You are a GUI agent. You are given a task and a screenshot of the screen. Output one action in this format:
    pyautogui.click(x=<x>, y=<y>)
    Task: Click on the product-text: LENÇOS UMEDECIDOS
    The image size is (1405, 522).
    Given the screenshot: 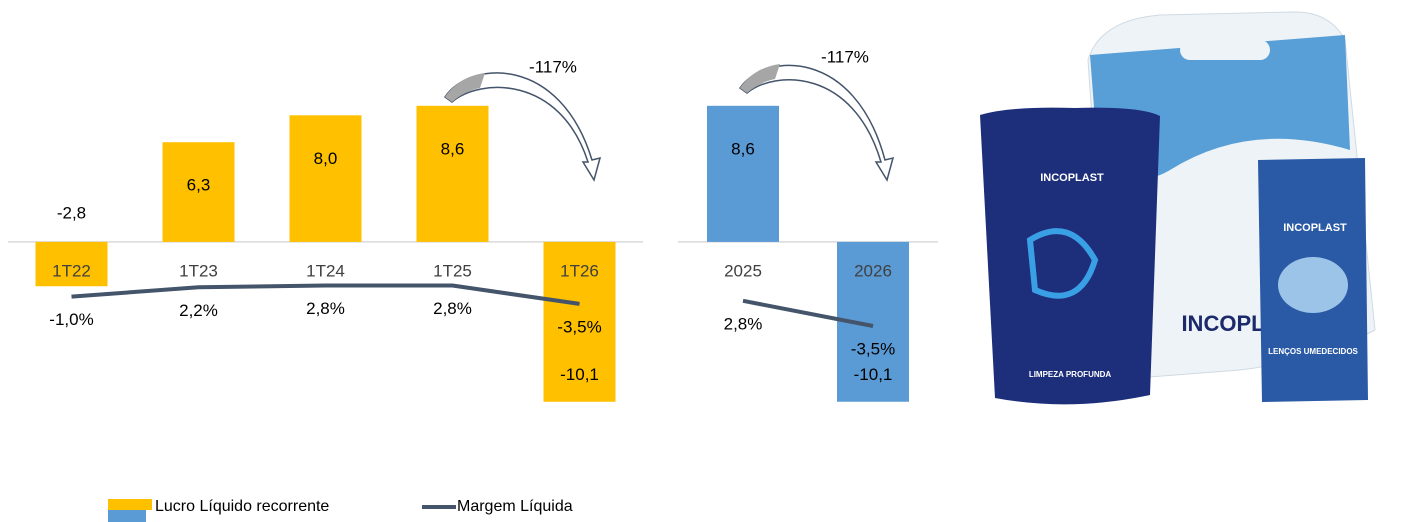 What is the action you would take?
    pyautogui.click(x=1313, y=351)
    